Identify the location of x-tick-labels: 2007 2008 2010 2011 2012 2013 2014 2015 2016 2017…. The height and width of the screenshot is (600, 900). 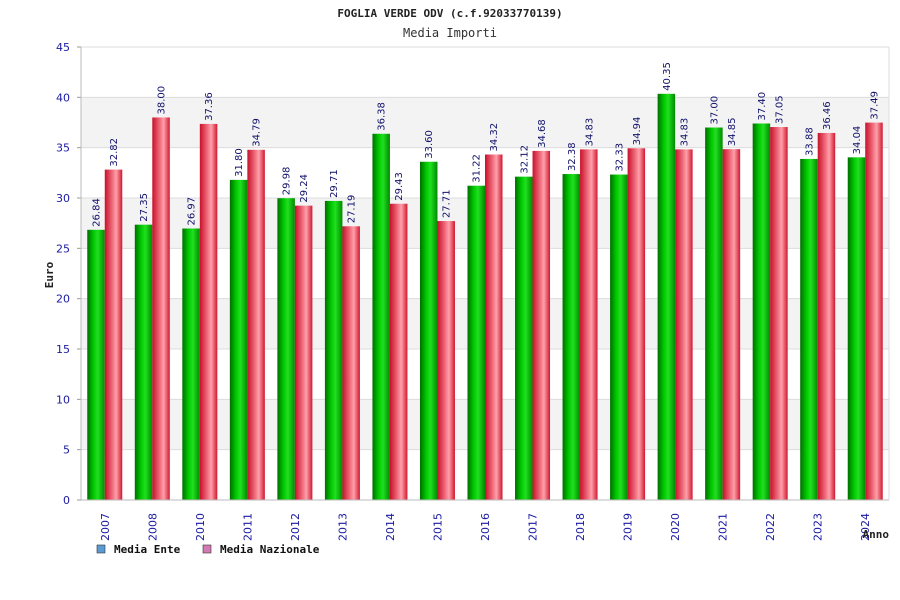
(485, 527).